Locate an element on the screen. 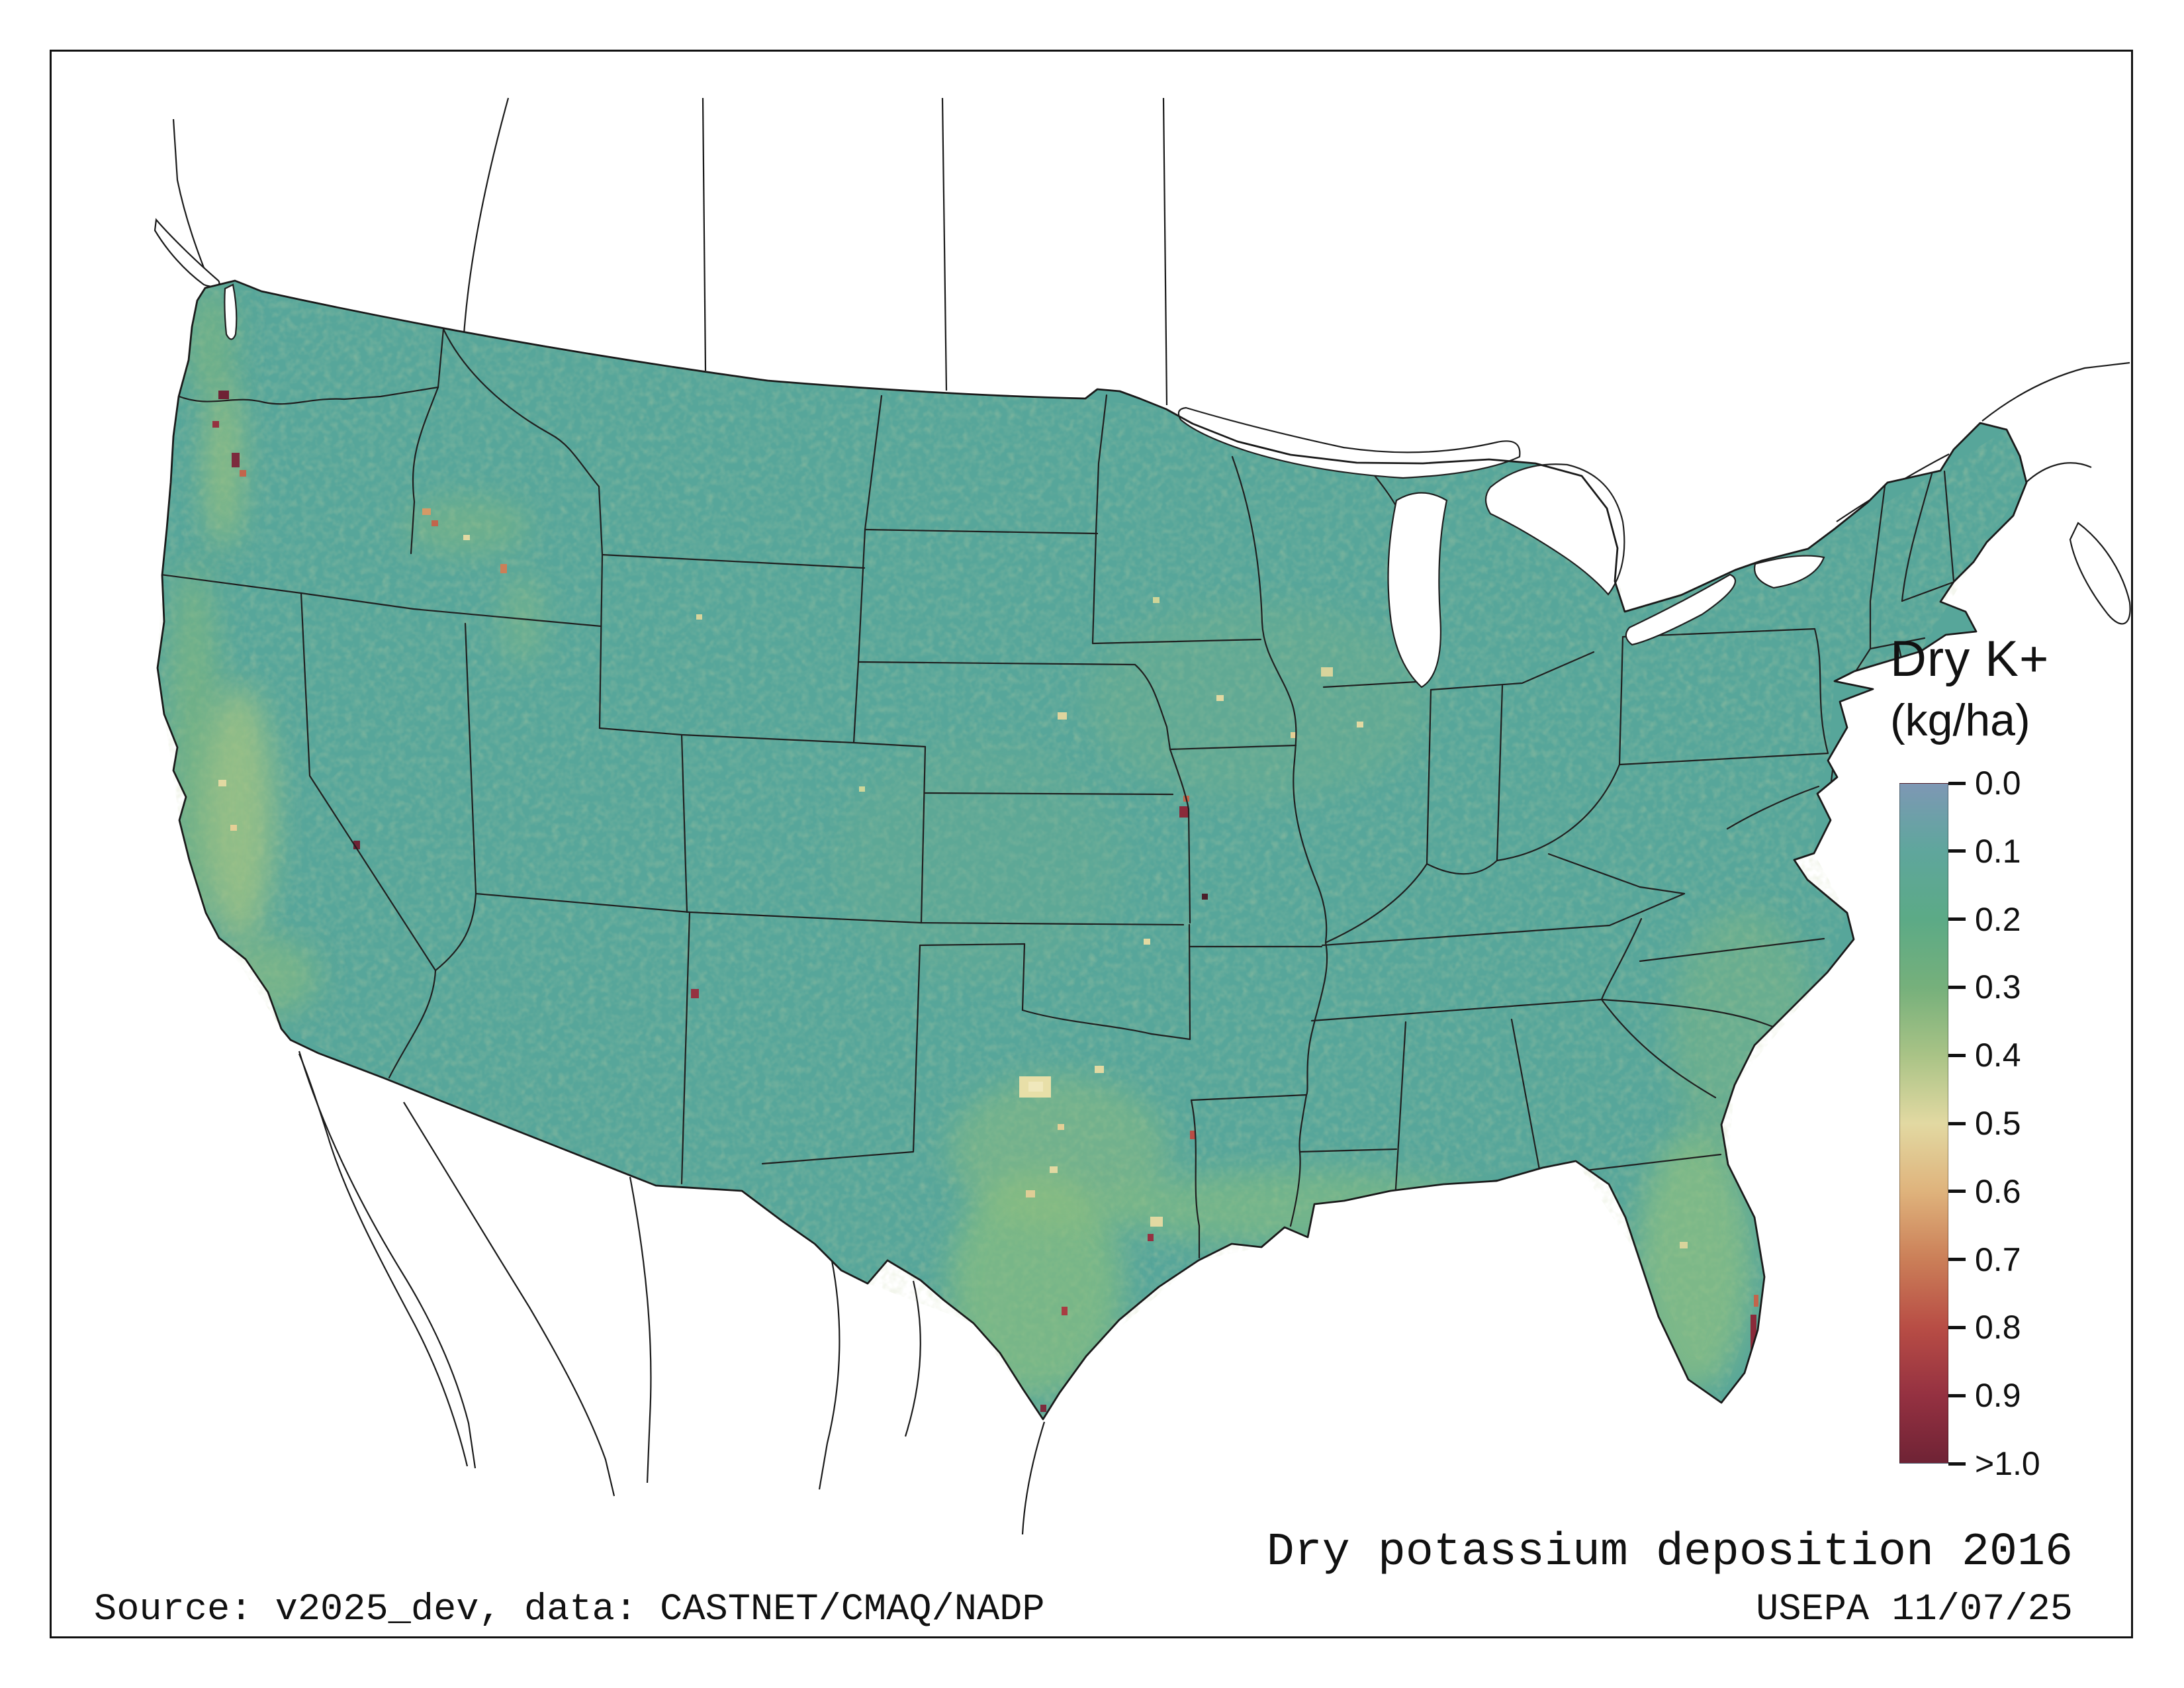  hotspot-cape-canaveral is located at coordinates (1756, 1301).